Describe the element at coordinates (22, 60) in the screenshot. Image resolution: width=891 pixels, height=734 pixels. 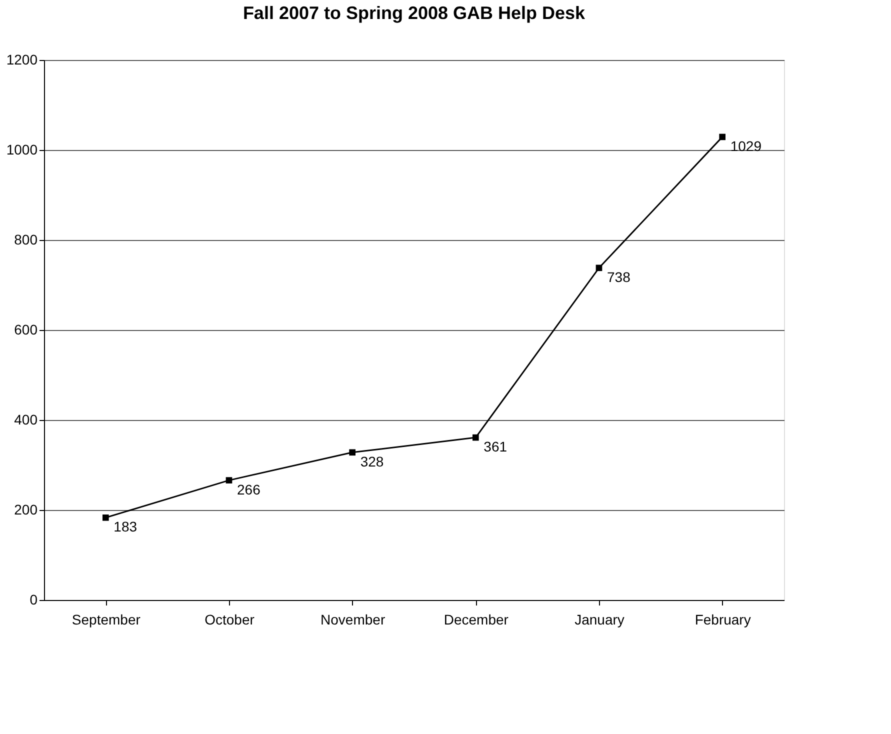
I see `y-tick-label: 1200` at that location.